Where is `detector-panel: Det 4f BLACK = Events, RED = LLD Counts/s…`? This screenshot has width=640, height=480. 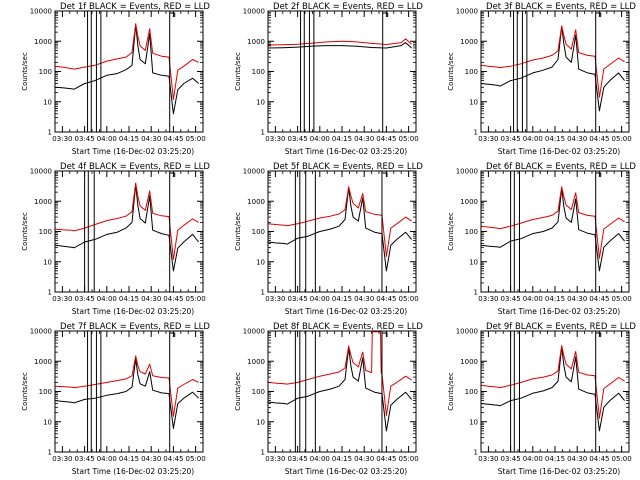 detector-panel: Det 4f BLACK = Events, RED = LLD Counts/s… is located at coordinates (106, 239).